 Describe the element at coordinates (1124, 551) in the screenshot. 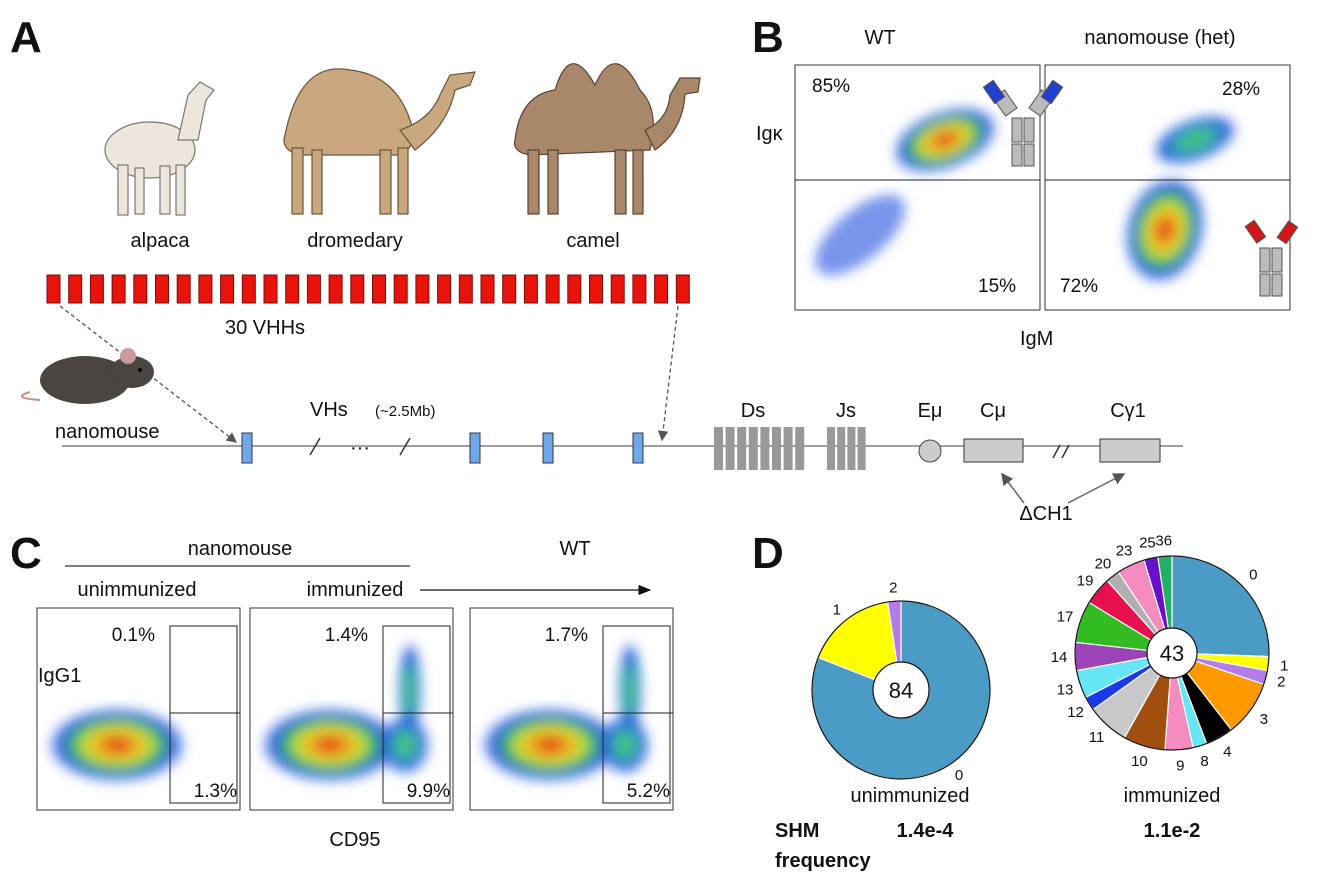

I see `pie-slice-label: 23` at that location.